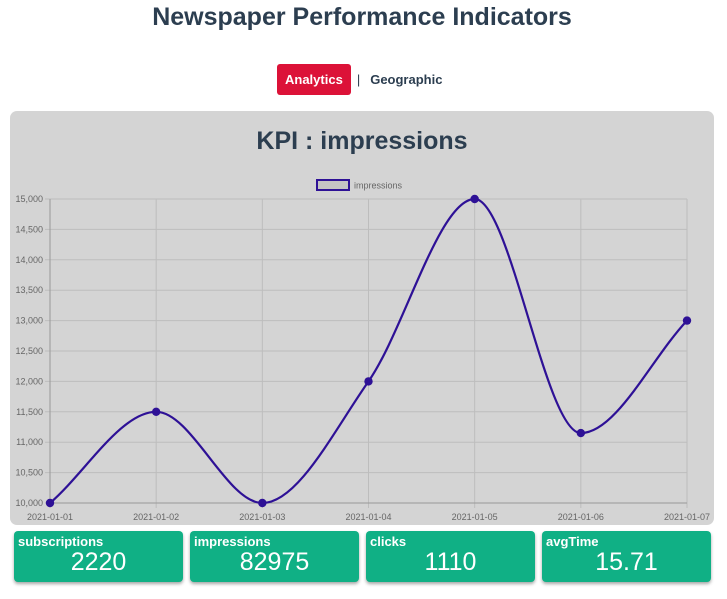 This screenshot has height=599, width=727. I want to click on kpi-card-label: impressions, so click(232, 541).